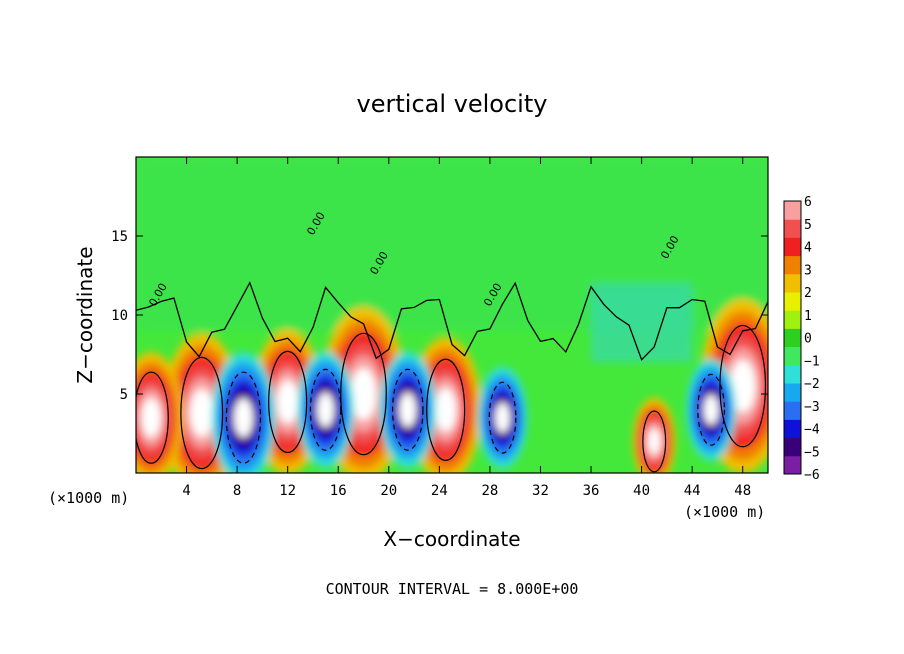 The height and width of the screenshot is (654, 904). I want to click on x-tick-label: 12, so click(287, 491).